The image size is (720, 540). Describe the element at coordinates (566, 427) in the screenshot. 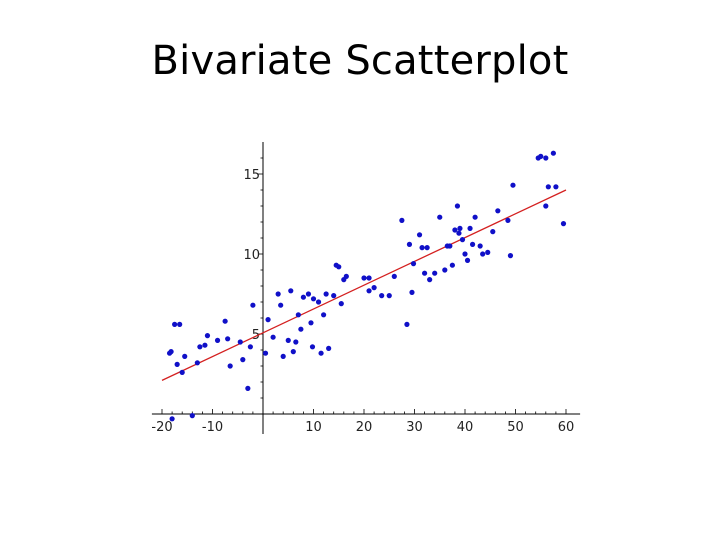

I see `x-tick-label: 60` at that location.